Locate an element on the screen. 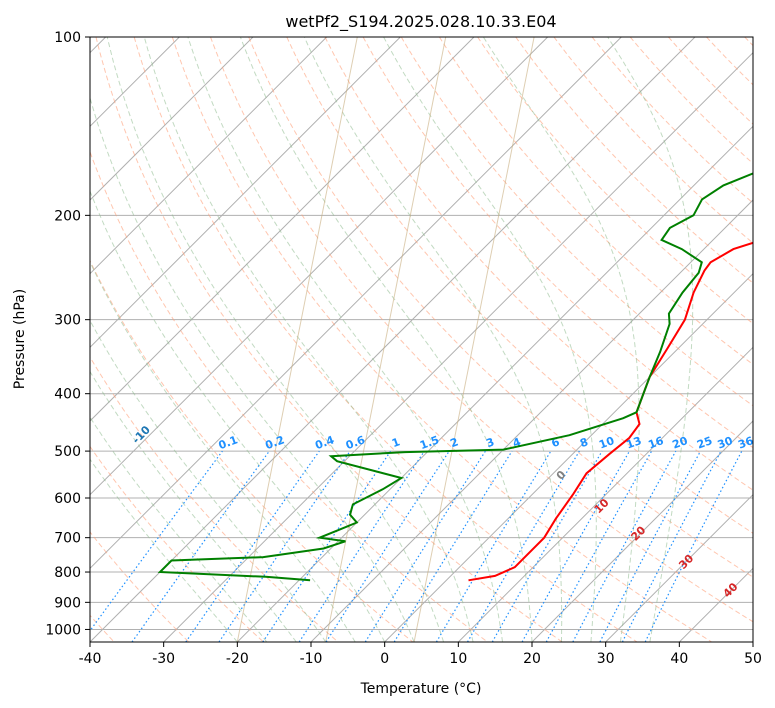 The image size is (775, 708). y-tick-label: 800 is located at coordinates (67, 573).